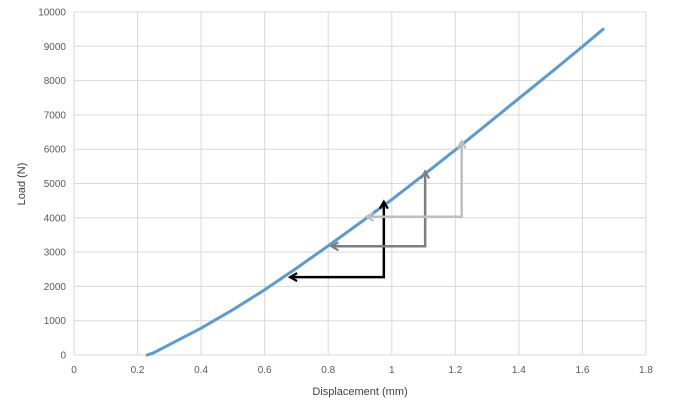 This screenshot has height=412, width=684. I want to click on x-tick-label: 1.8, so click(646, 370).